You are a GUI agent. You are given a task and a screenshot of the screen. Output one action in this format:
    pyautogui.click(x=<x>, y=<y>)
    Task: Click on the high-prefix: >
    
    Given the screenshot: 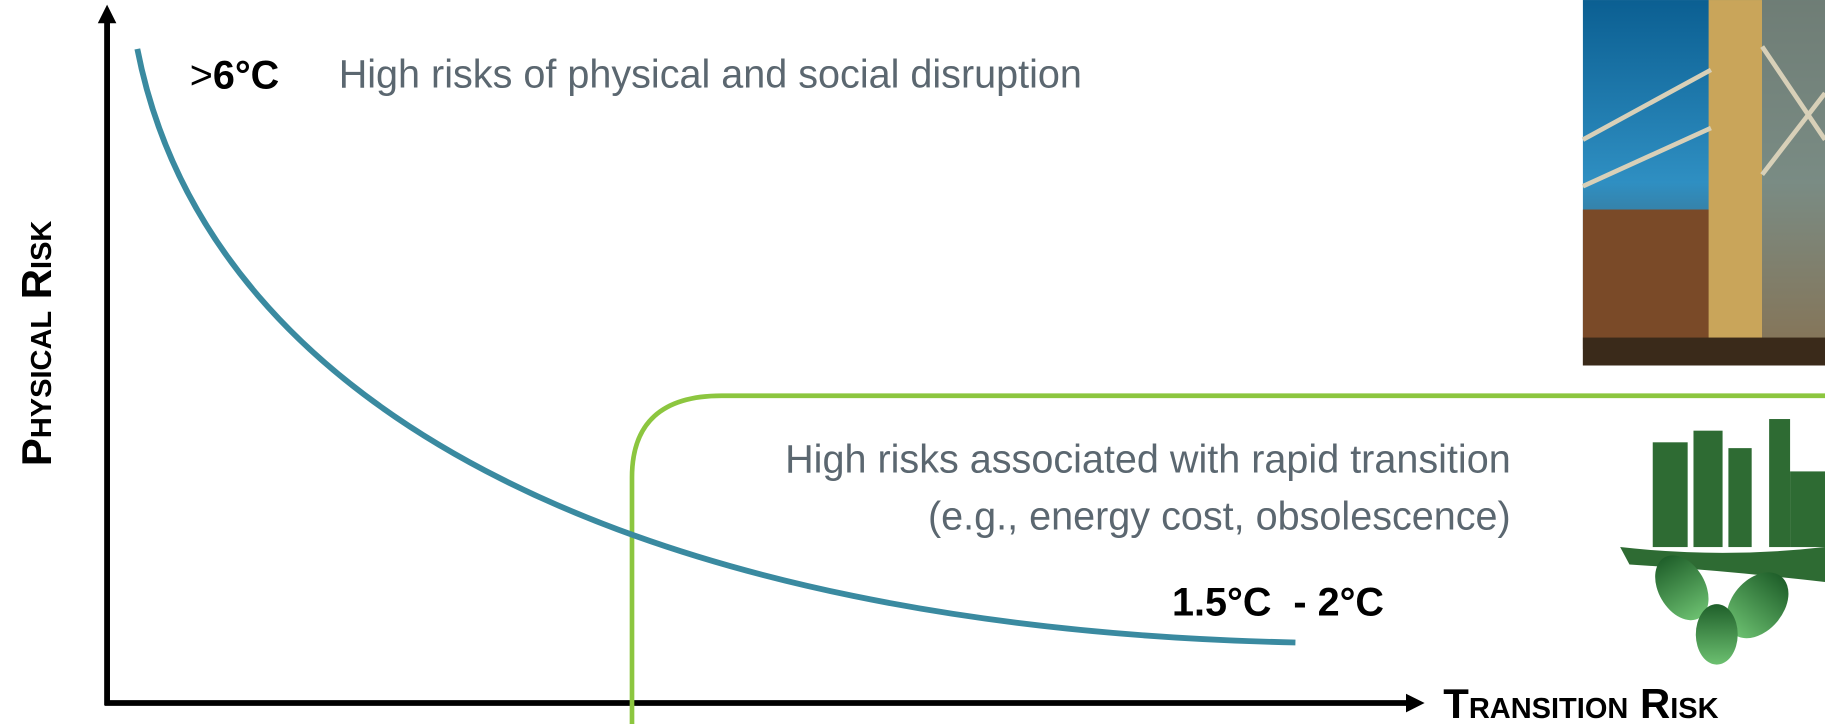 What is the action you would take?
    pyautogui.click(x=201, y=75)
    